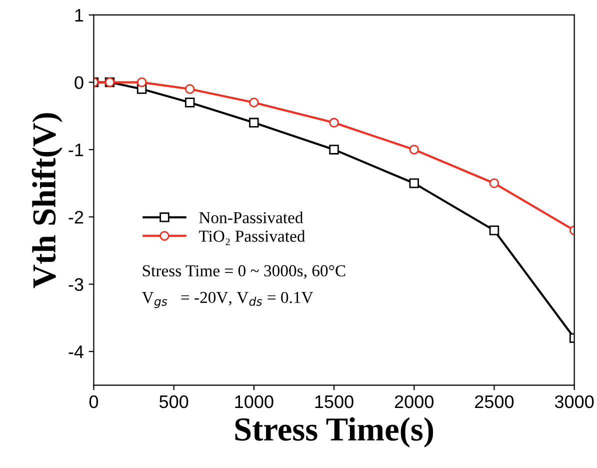  What do you see at coordinates (47, 200) in the screenshot?
I see `y-axis-title: Vth Shift(V)` at bounding box center [47, 200].